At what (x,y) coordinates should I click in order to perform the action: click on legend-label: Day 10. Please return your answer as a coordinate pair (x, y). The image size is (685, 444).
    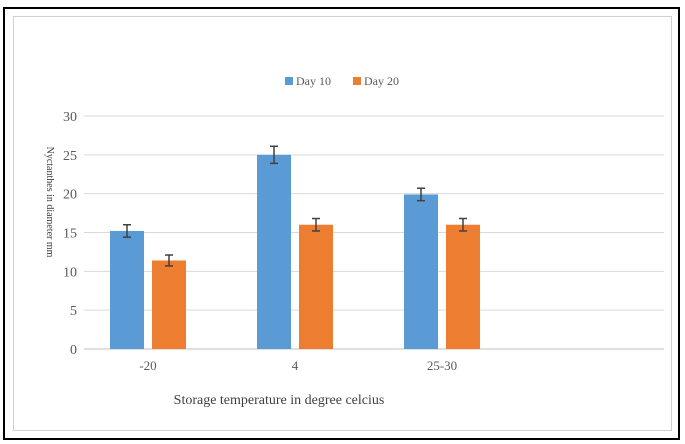
    Looking at the image, I should click on (313, 81).